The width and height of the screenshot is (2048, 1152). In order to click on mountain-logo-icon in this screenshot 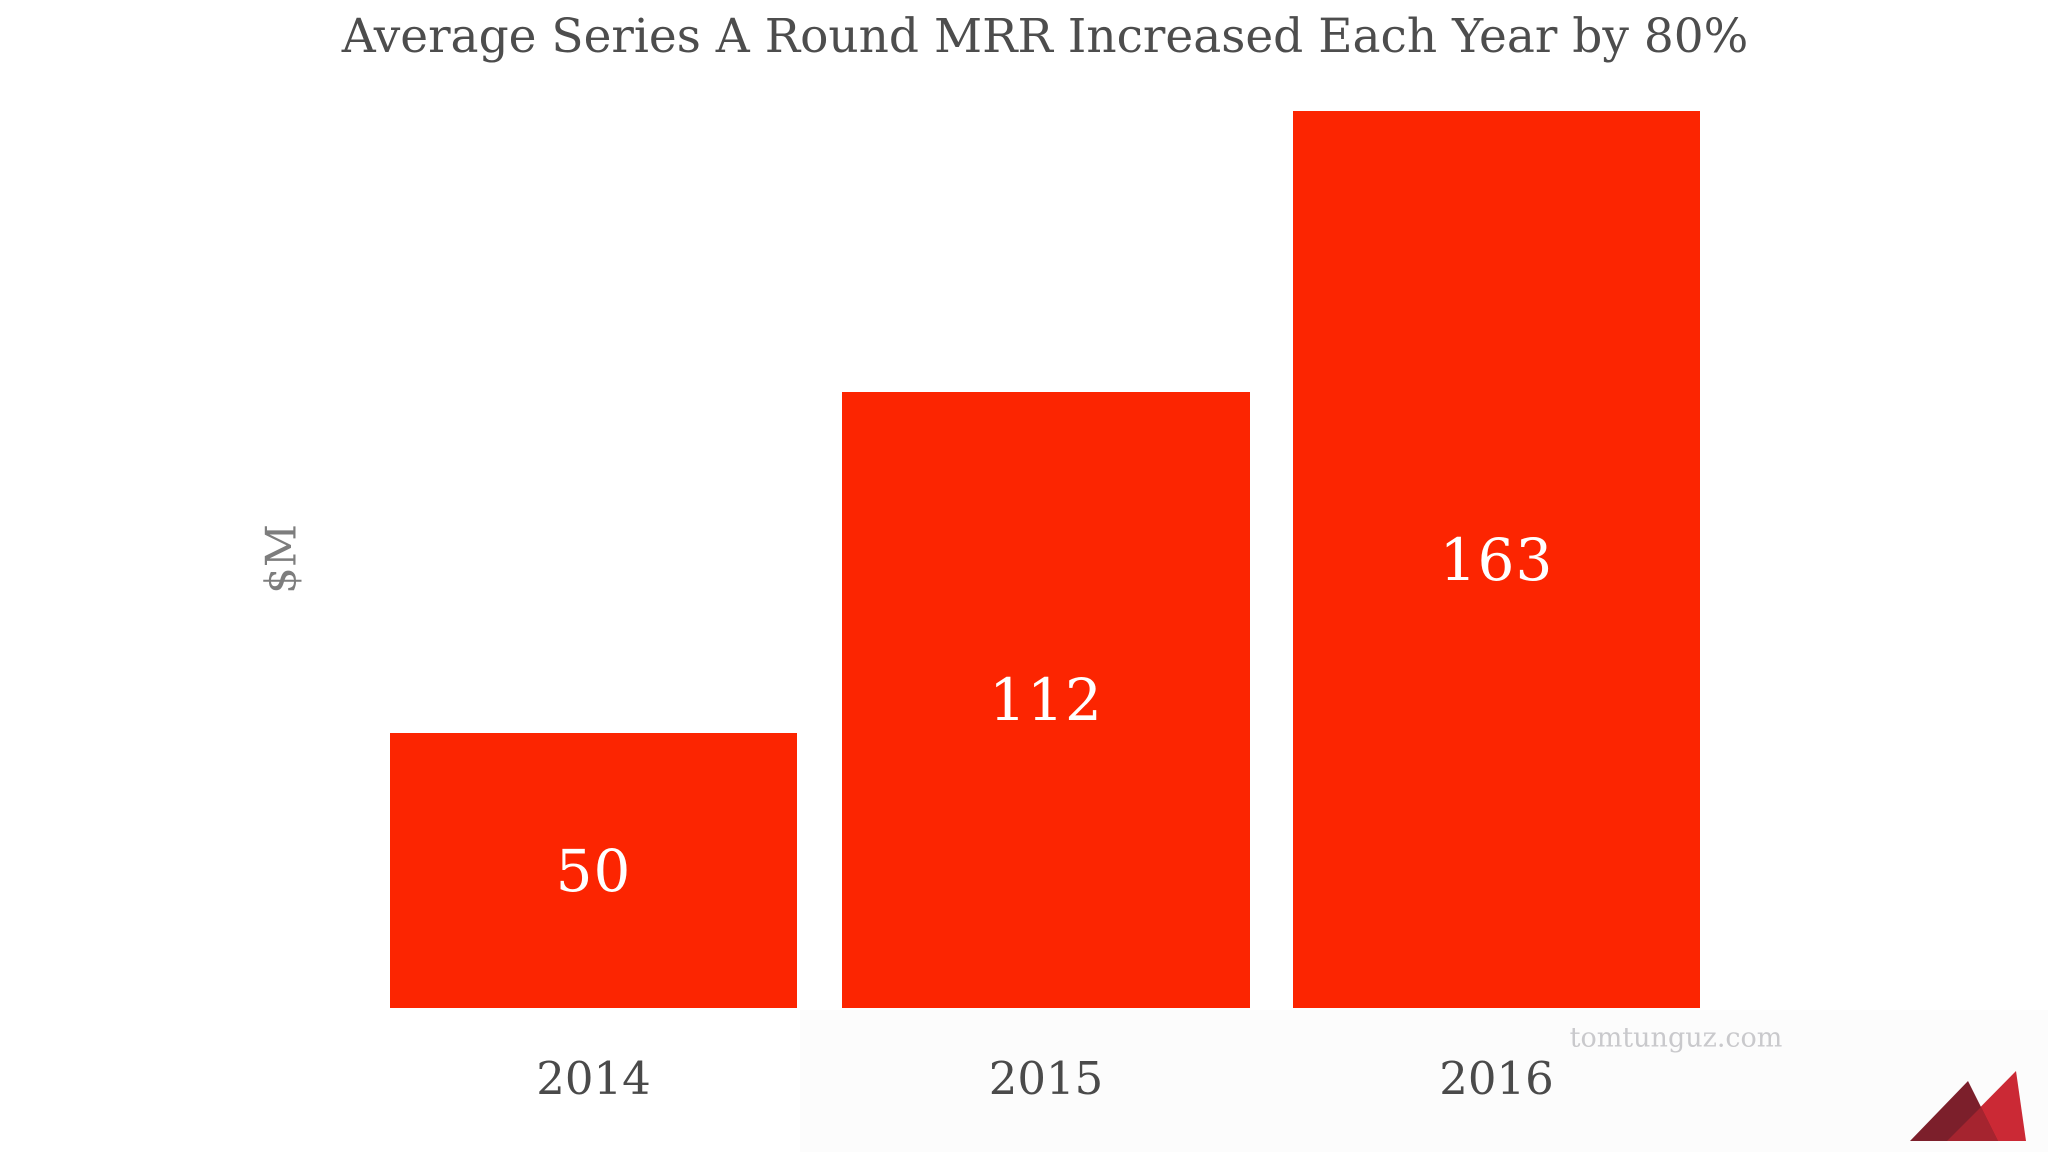, I will do `click(1968, 1106)`.